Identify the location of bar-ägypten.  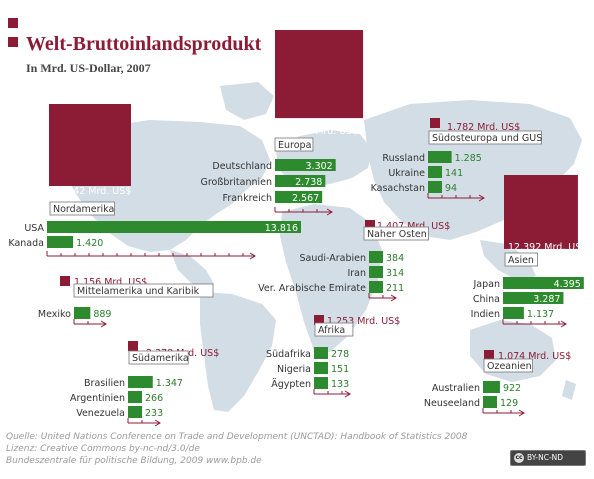
(321, 383).